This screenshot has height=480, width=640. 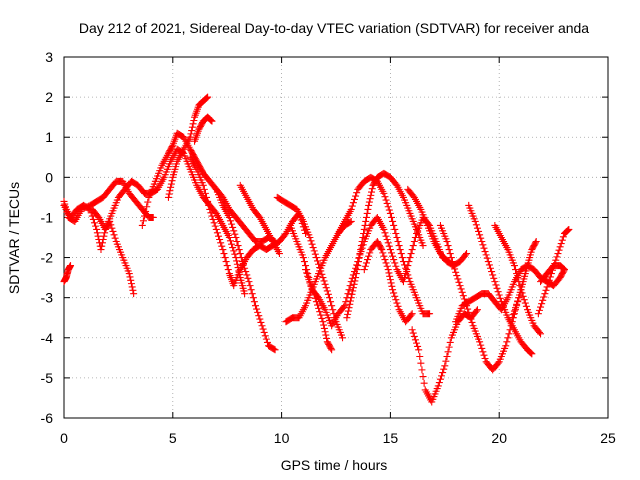 What do you see at coordinates (499, 438) in the screenshot?
I see `x-tick-label: 20` at bounding box center [499, 438].